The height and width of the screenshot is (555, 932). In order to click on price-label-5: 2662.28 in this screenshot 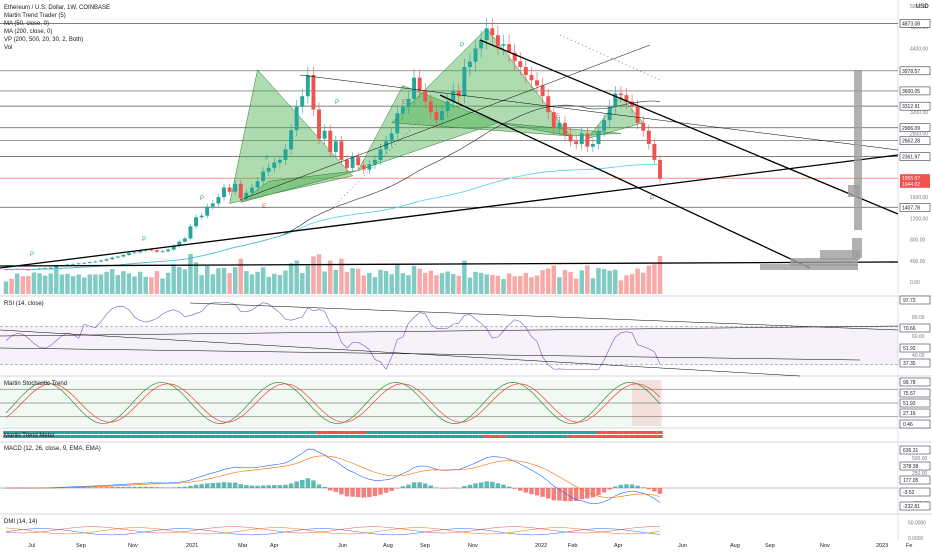, I will do `click(911, 142)`.